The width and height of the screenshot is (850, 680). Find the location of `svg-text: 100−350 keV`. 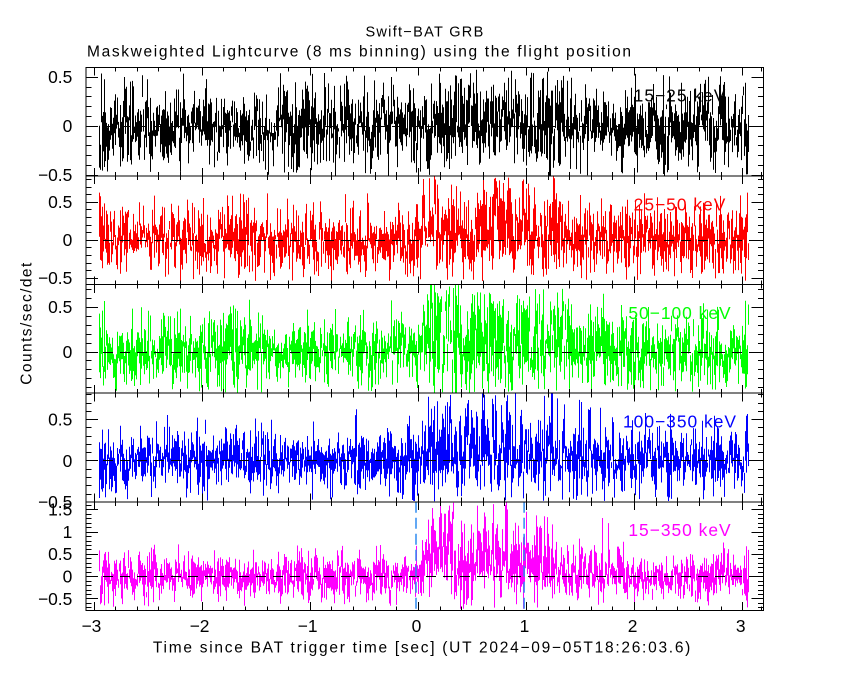

svg-text: 100−350 keV is located at coordinates (680, 422).